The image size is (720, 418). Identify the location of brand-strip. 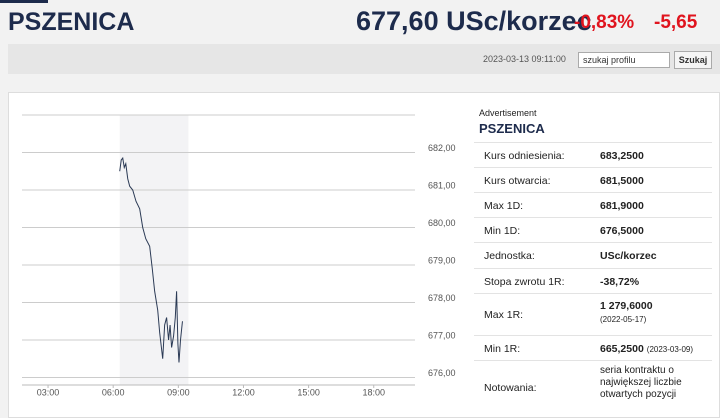
(24, 1).